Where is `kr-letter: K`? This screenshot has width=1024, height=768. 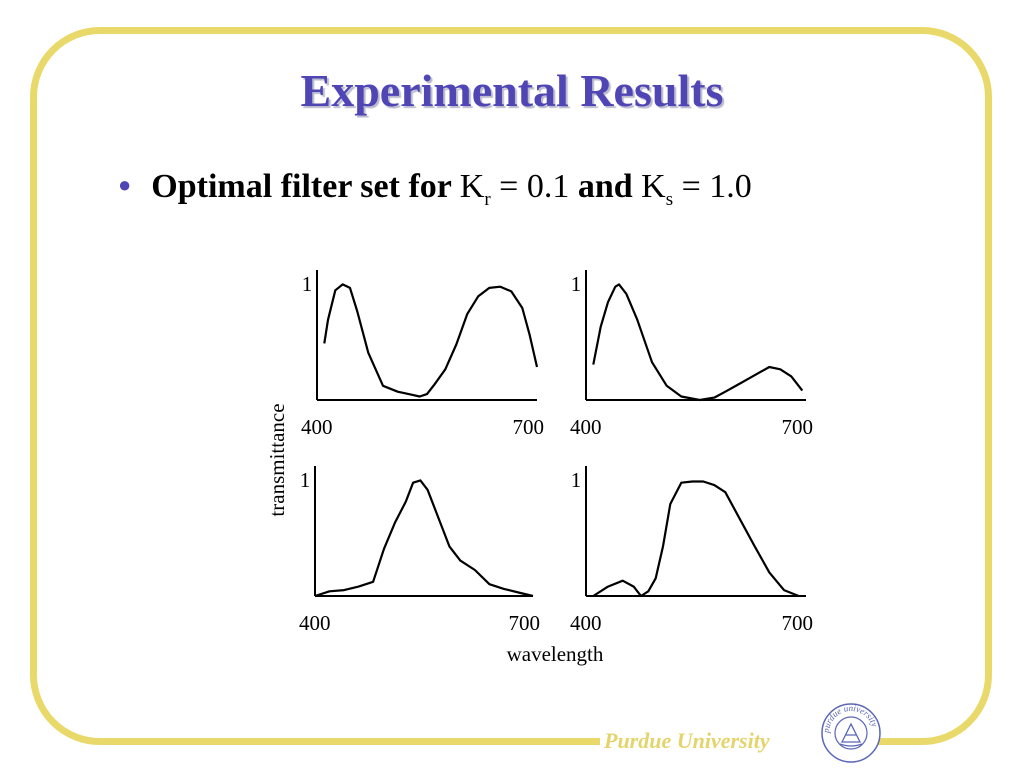 kr-letter: K is located at coordinates (472, 186).